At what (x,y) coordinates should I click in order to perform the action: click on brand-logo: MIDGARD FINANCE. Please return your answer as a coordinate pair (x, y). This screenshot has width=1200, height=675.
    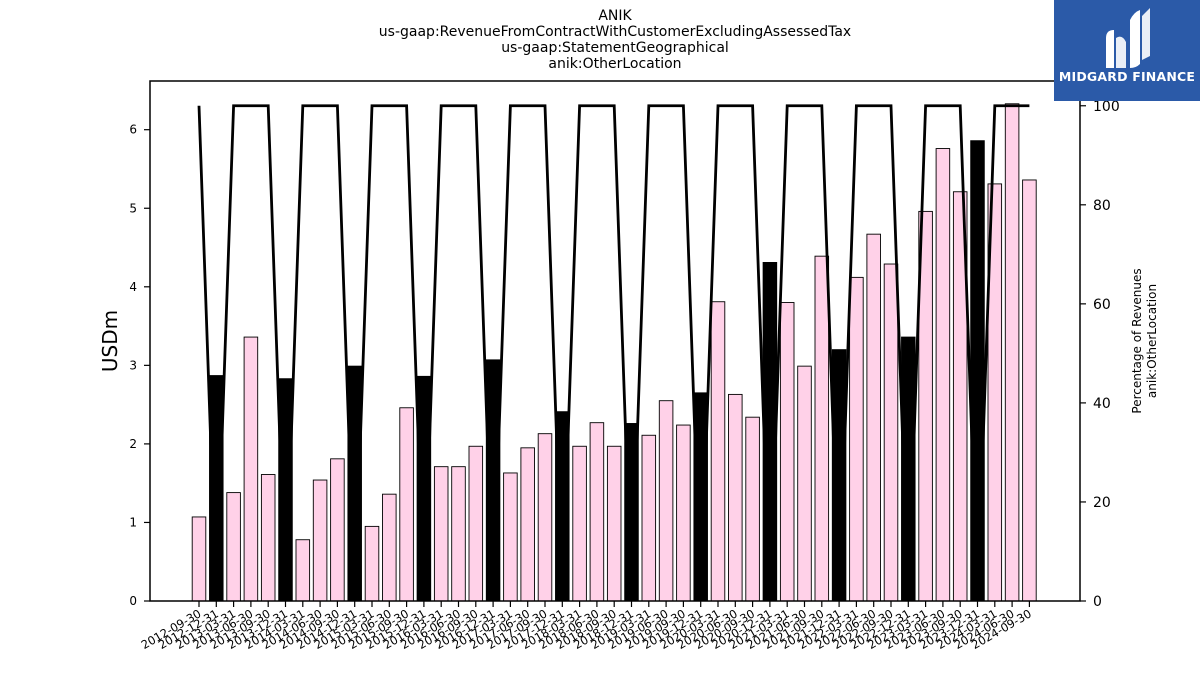
    Looking at the image, I should click on (1127, 50).